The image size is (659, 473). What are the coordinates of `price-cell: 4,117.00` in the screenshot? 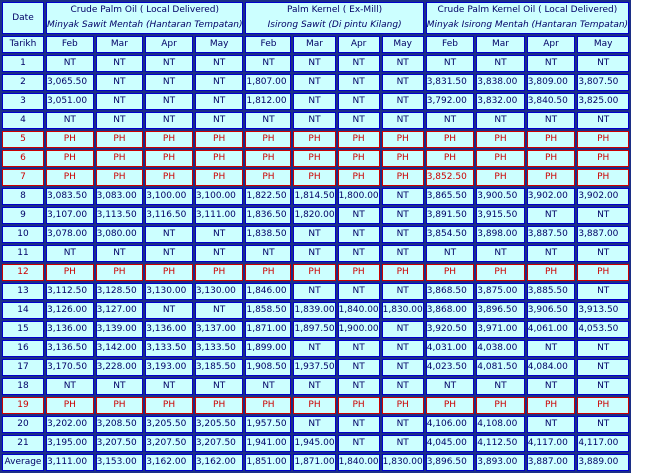 It's located at (603, 443).